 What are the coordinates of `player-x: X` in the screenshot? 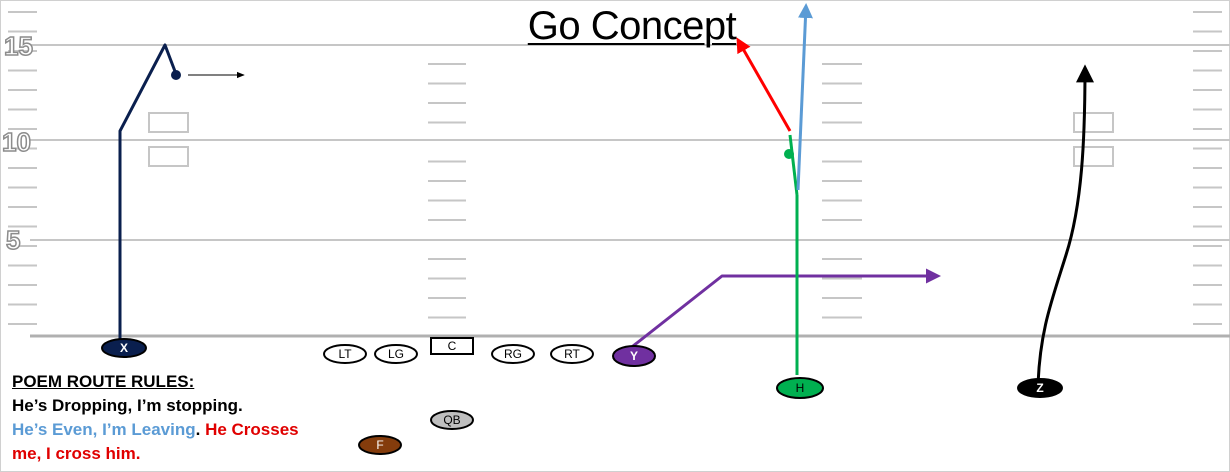 It's located at (124, 348).